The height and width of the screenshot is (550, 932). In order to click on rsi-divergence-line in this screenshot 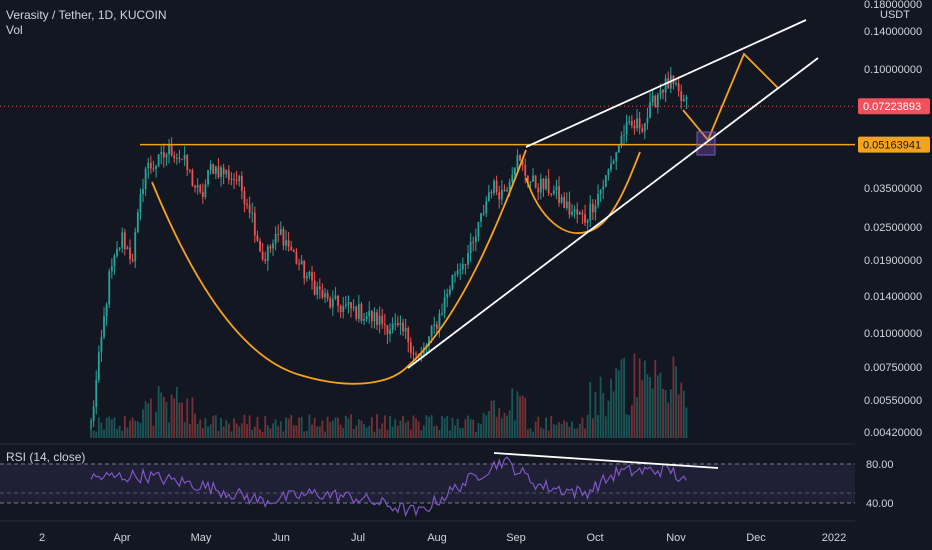, I will do `click(606, 460)`.